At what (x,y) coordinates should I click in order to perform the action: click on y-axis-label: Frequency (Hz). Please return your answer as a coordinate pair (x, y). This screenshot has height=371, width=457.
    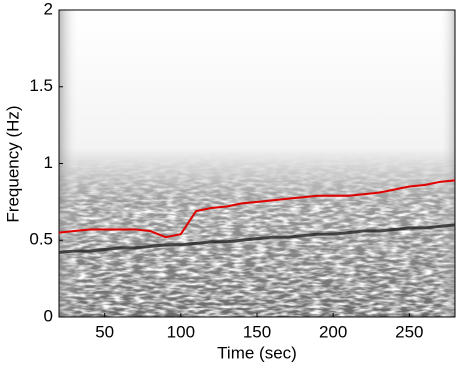
    Looking at the image, I should click on (12, 163).